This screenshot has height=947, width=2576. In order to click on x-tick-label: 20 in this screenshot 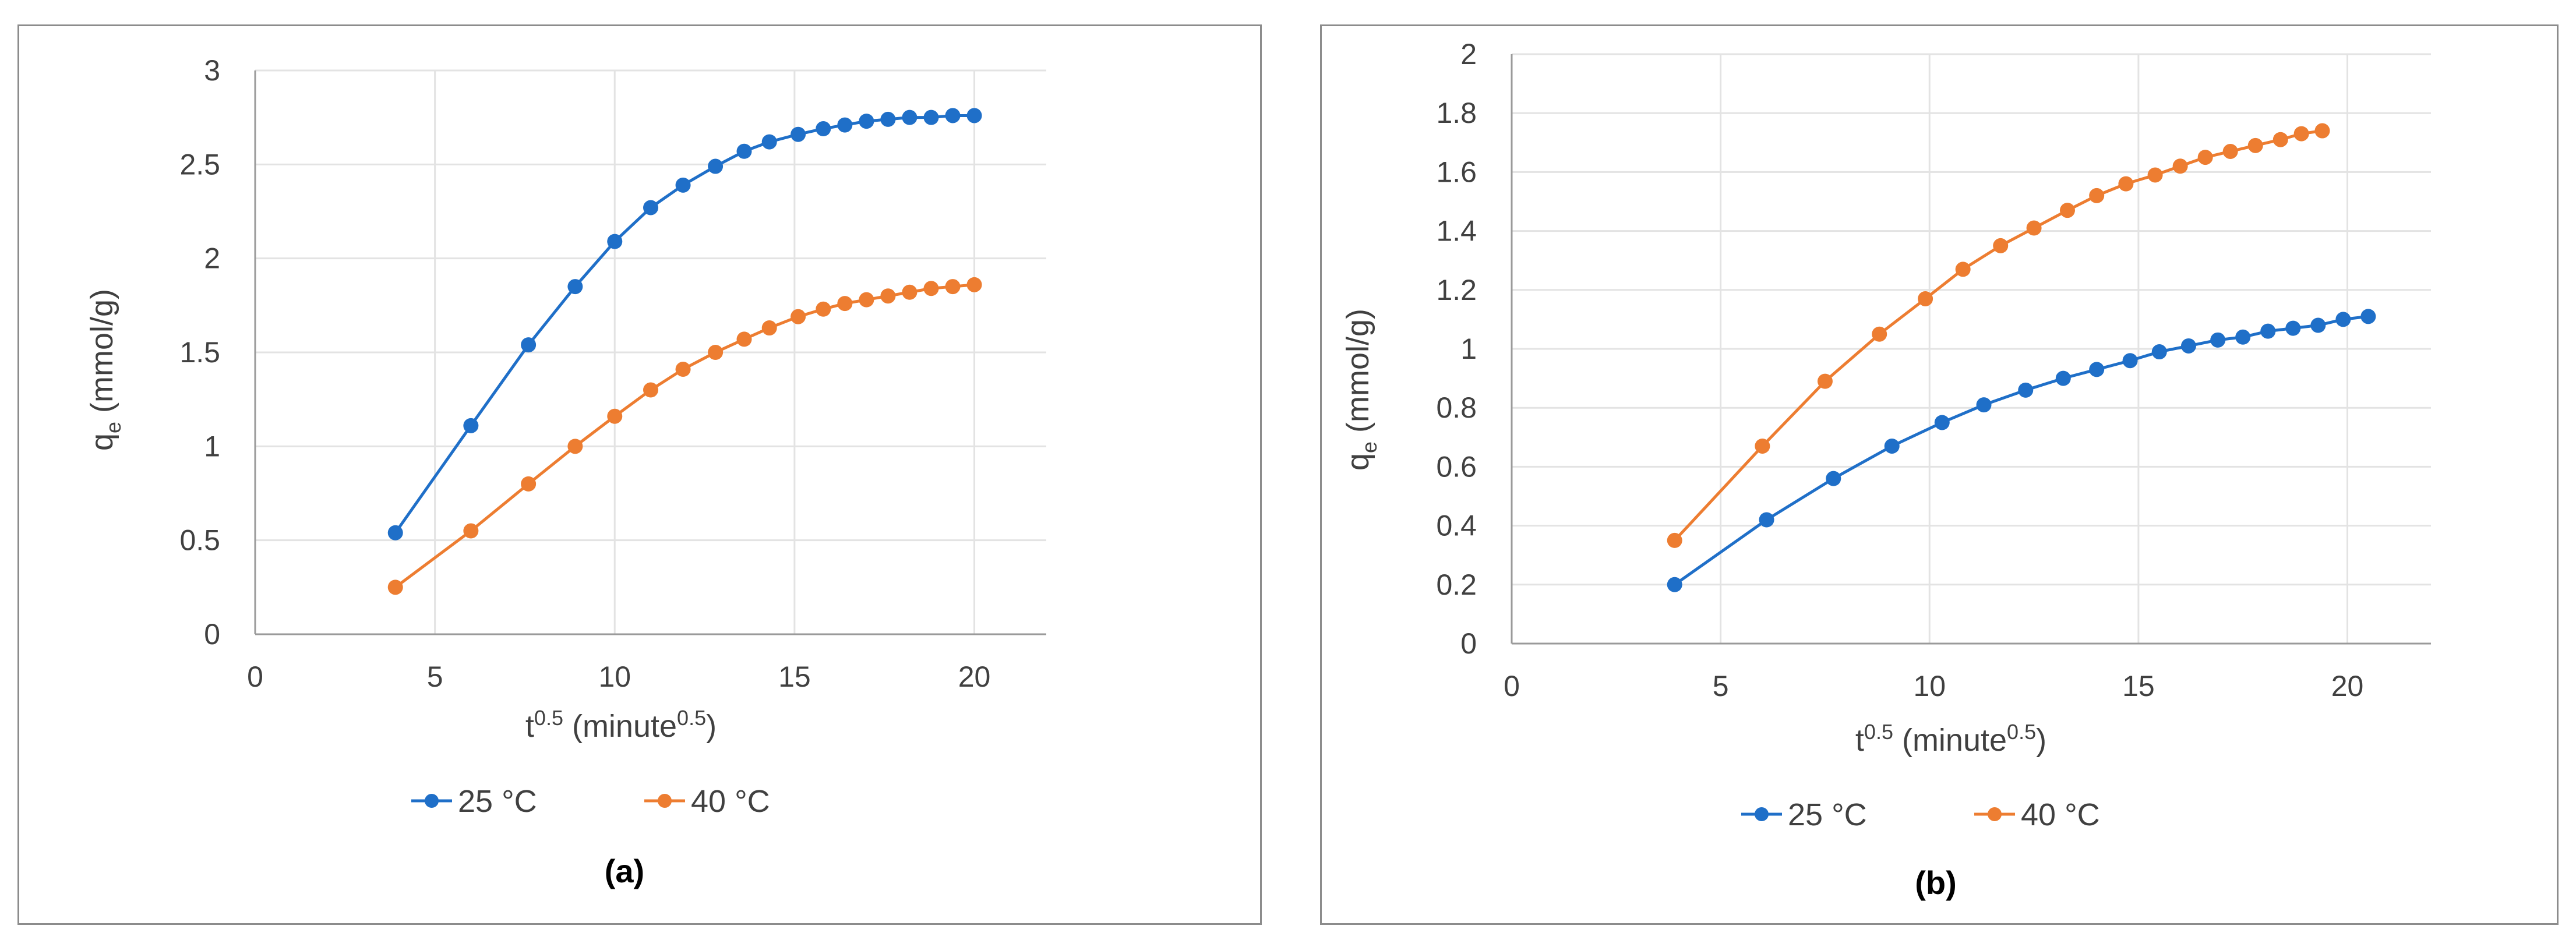, I will do `click(975, 676)`.